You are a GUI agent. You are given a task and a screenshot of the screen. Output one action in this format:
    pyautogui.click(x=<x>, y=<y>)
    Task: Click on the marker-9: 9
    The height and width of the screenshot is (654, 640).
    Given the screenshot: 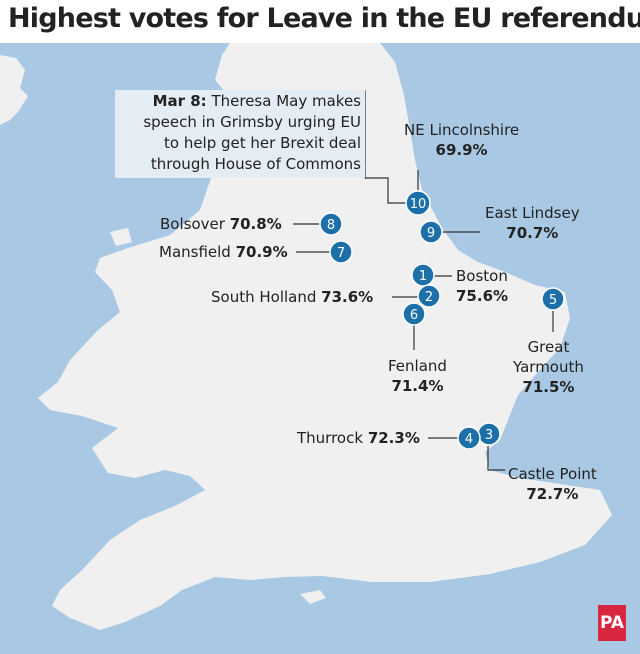 What is the action you would take?
    pyautogui.click(x=431, y=232)
    